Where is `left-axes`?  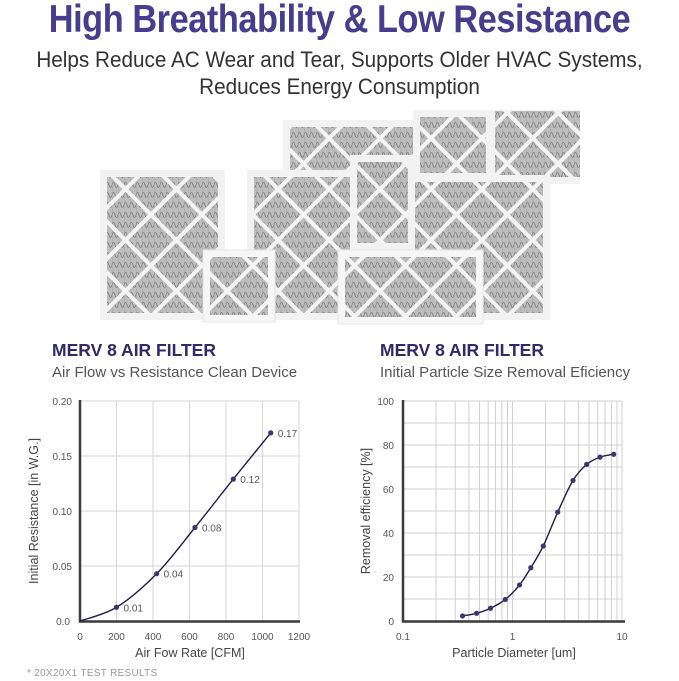
left-axes is located at coordinates (189, 511).